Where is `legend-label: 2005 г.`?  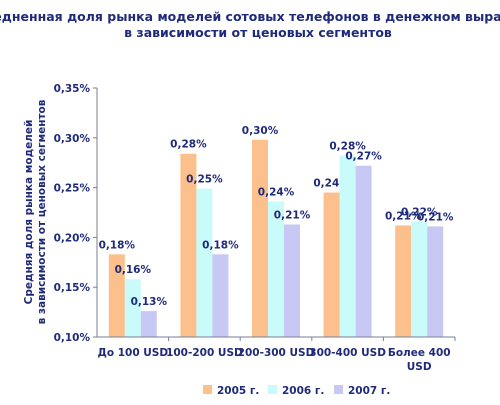
legend-label: 2005 г. is located at coordinates (238, 391).